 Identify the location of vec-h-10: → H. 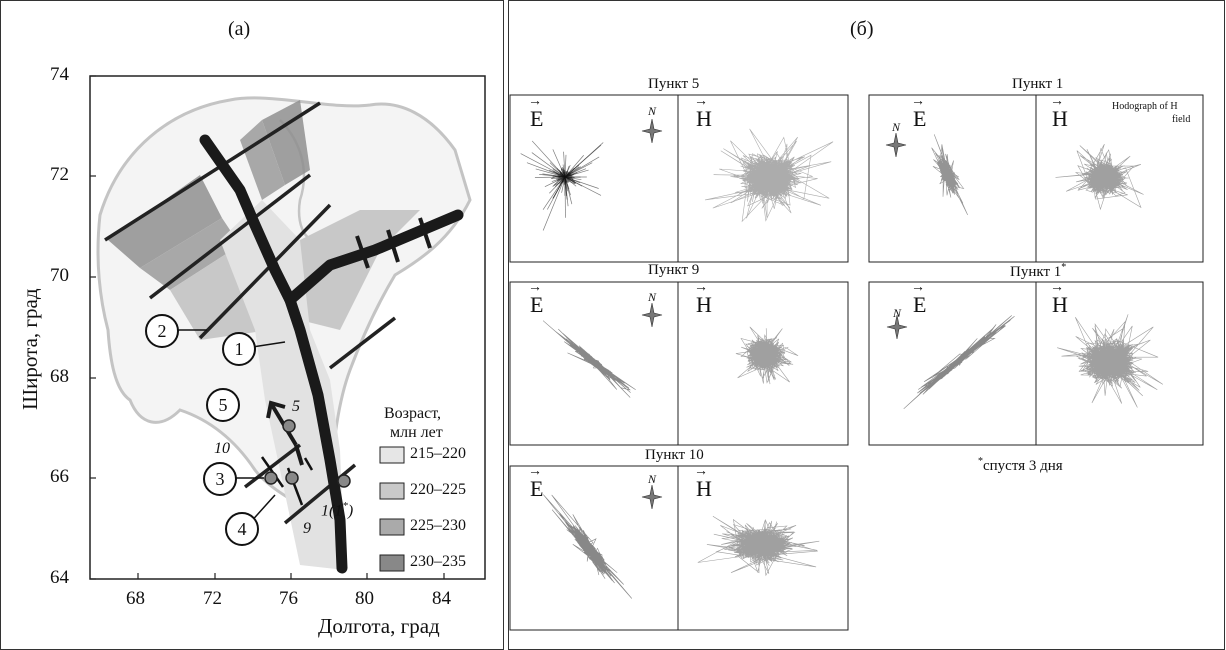
(703, 482).